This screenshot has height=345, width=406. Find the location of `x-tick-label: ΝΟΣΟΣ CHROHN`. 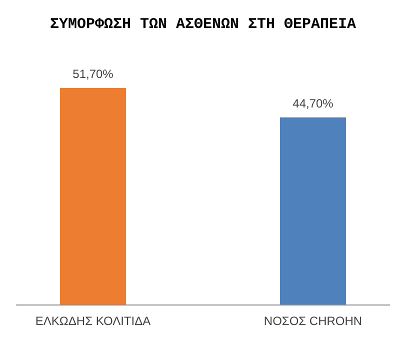

x-tick-label: ΝΟΣΟΣ CHROHN is located at coordinates (313, 321).